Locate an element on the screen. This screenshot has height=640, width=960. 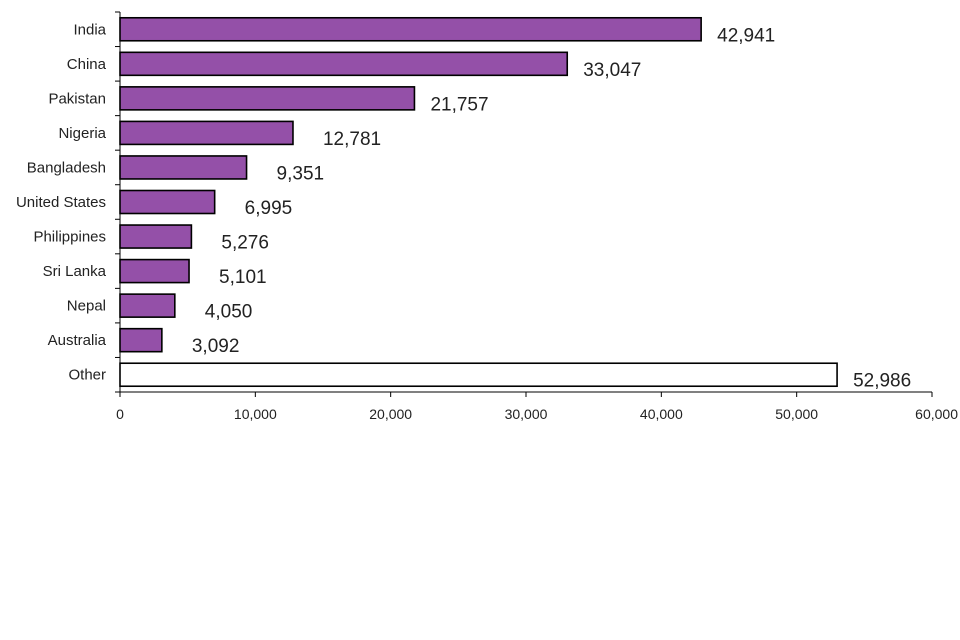
data-label: 5,276 is located at coordinates (245, 243).